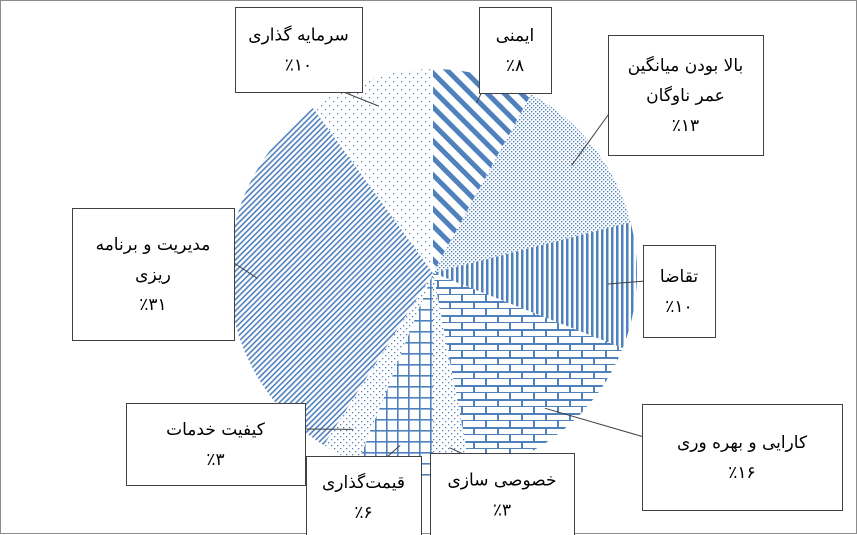 The width and height of the screenshot is (857, 535). I want to click on data-label-box-investment, so click(299, 50).